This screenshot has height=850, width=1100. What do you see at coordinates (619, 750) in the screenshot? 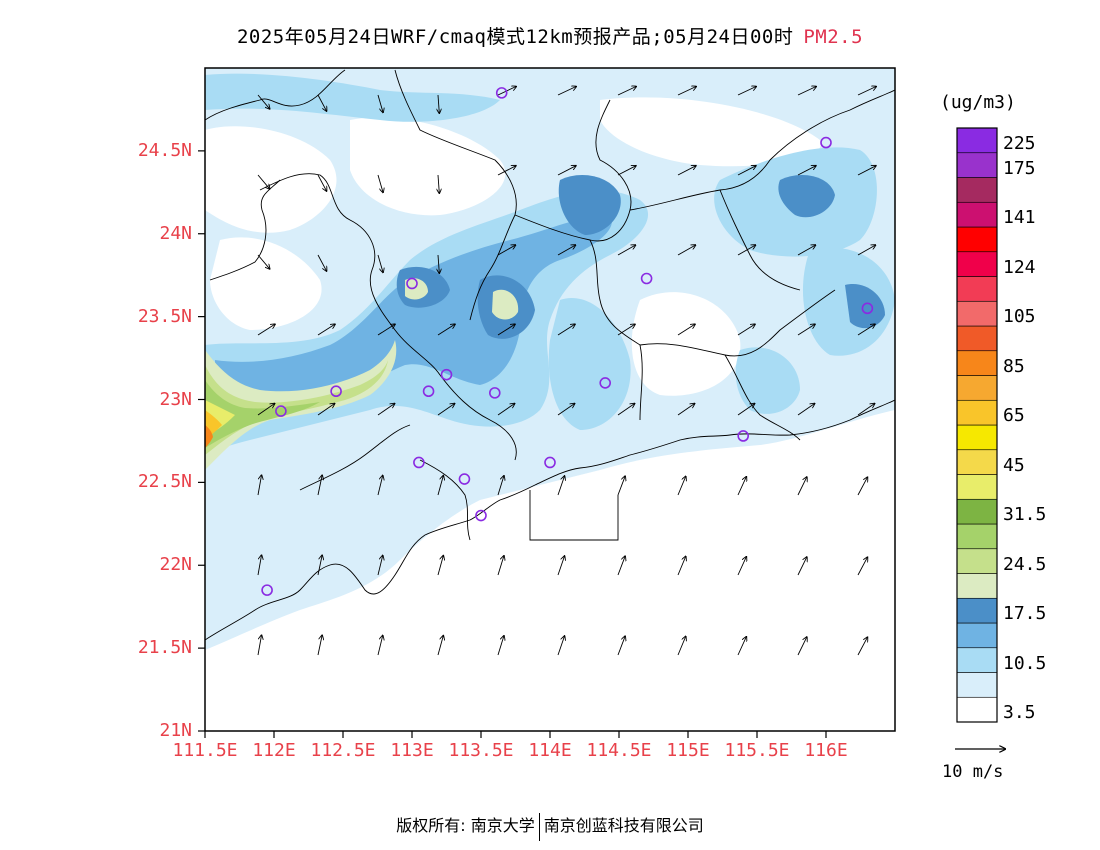
I see `lon-tick-label: 114.5E` at bounding box center [619, 750].